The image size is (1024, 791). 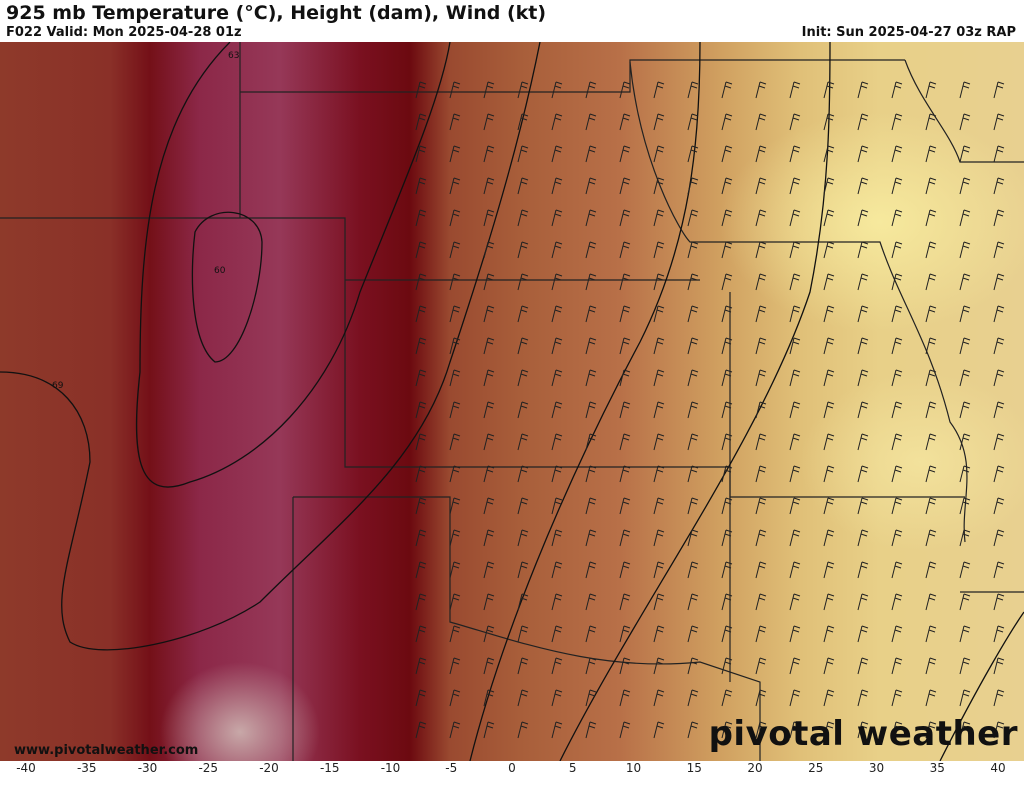 I want to click on colorbar-tick: -35, so click(x=86, y=768).